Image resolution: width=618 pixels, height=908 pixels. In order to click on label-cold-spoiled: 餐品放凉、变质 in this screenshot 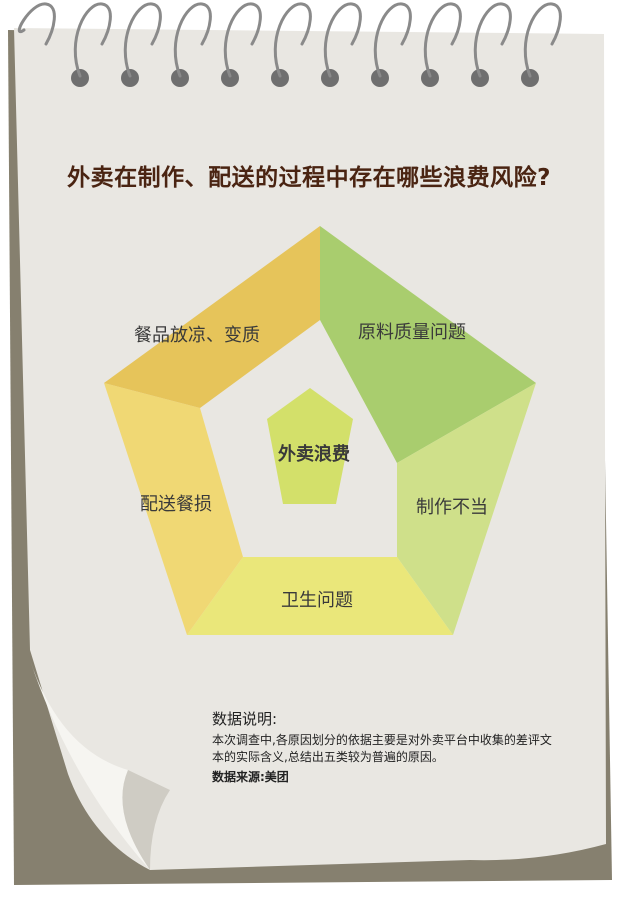, I will do `click(197, 335)`.